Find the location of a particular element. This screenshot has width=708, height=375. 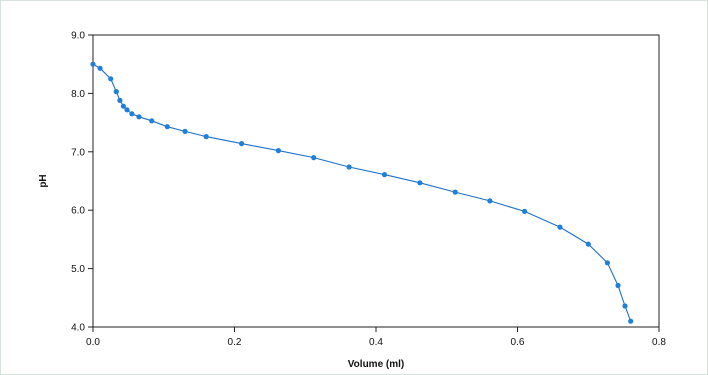

y-axis-label: pH is located at coordinates (43, 180).